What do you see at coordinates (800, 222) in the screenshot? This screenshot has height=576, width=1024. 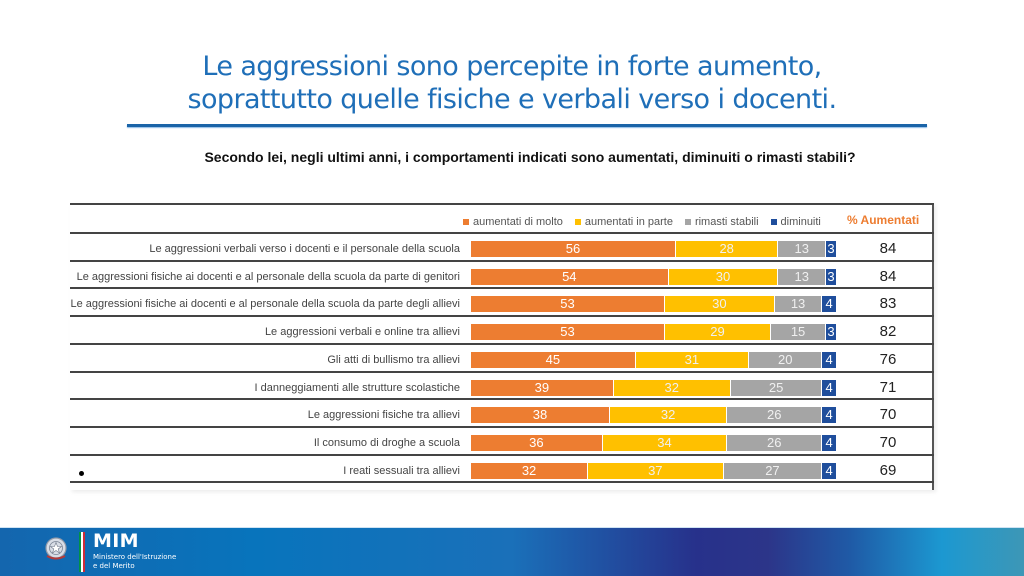 I see `legend-label: diminuiti` at bounding box center [800, 222].